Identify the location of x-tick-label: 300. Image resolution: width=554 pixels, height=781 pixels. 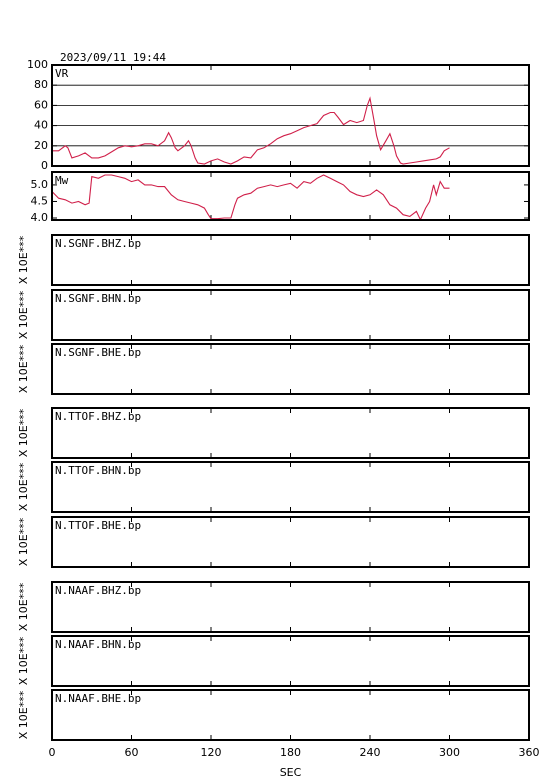
(449, 752).